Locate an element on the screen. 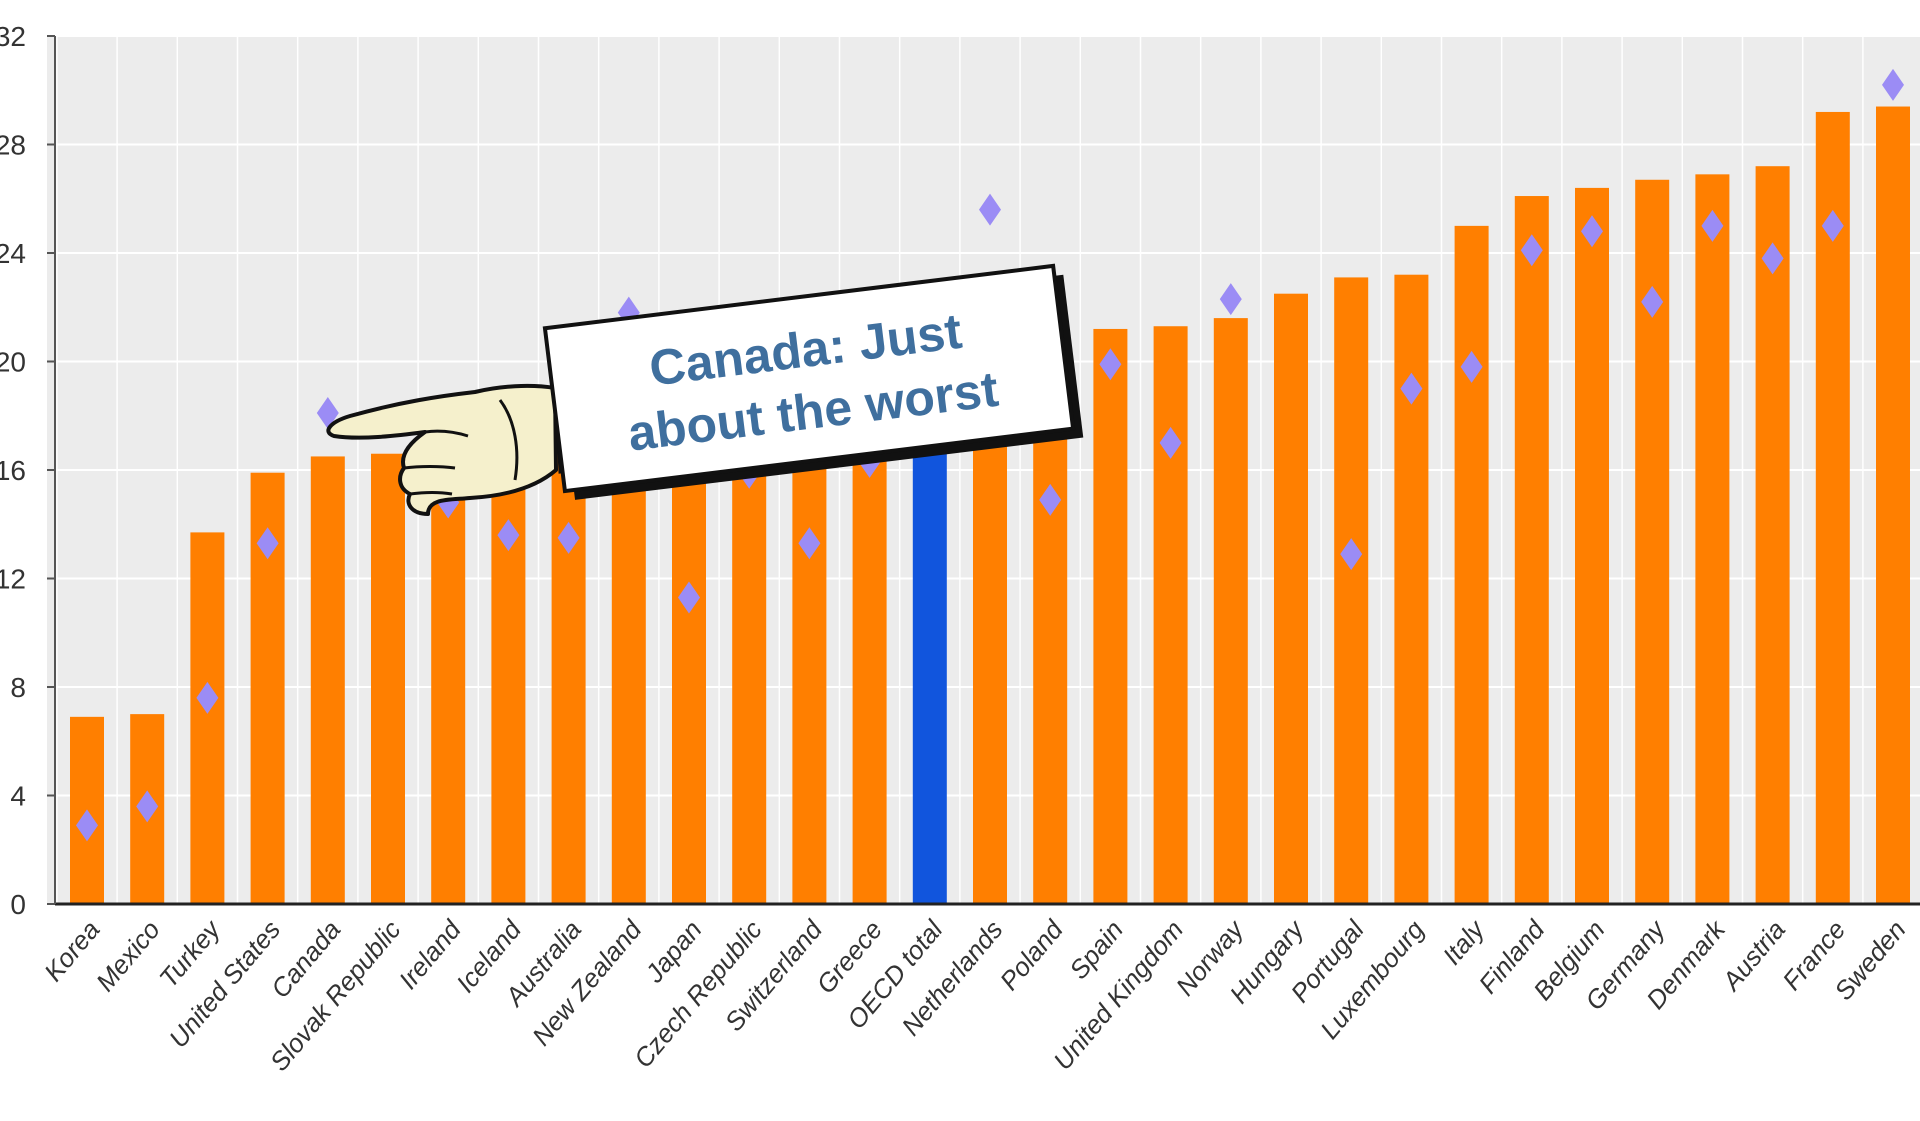  callout-annotation: Canada: Just about the worst is located at coordinates (813, 381).